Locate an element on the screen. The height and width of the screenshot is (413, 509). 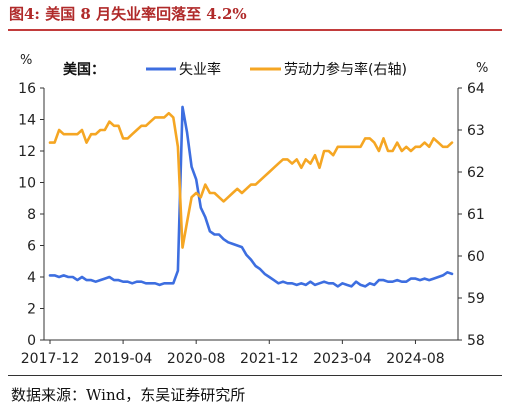
y-left-ticks: 0 2 4 6 8 10 12 14 16 is located at coordinates (31, 215).